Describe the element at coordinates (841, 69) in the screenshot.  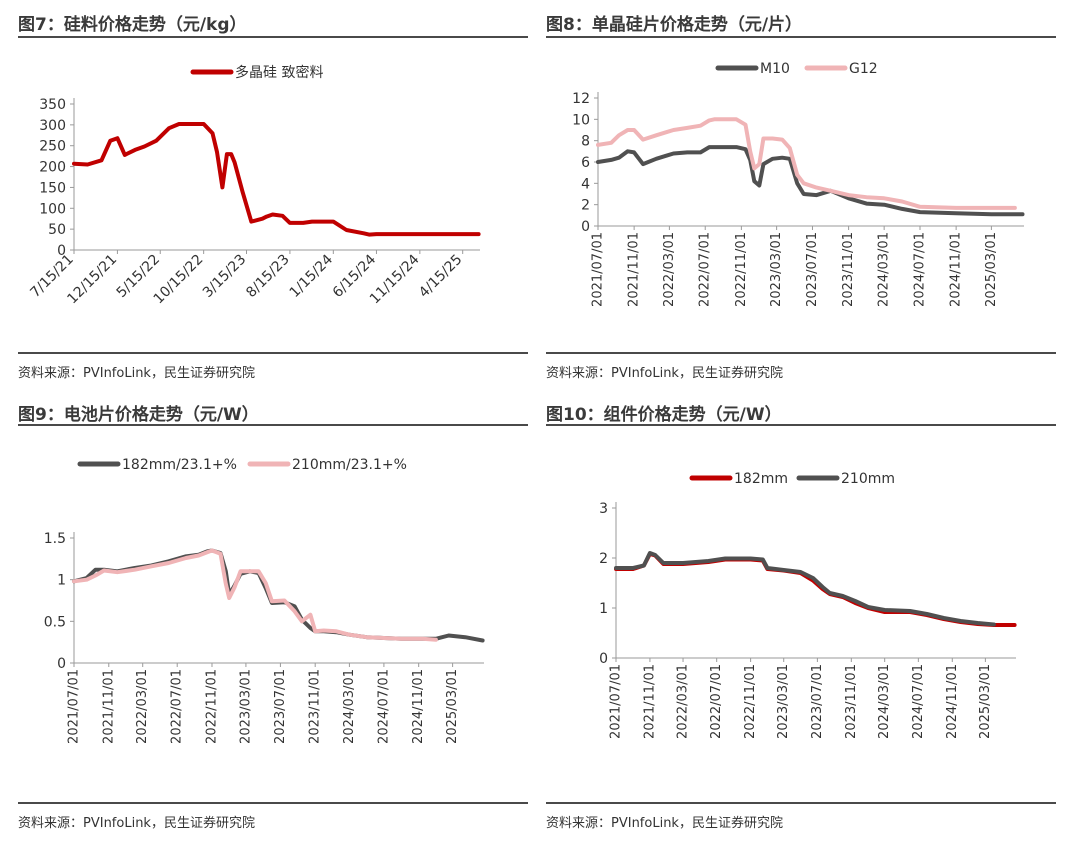
I see `legend-entry: G12` at that location.